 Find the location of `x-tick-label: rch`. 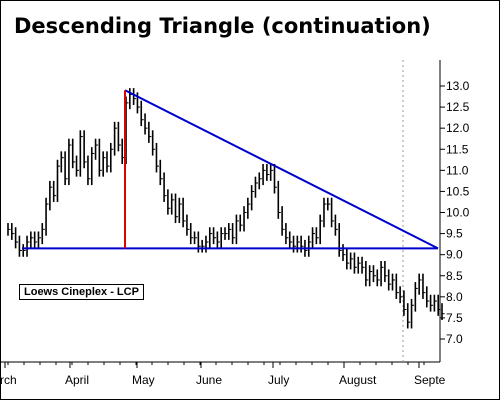

x-tick-label: rch is located at coordinates (8, 380).